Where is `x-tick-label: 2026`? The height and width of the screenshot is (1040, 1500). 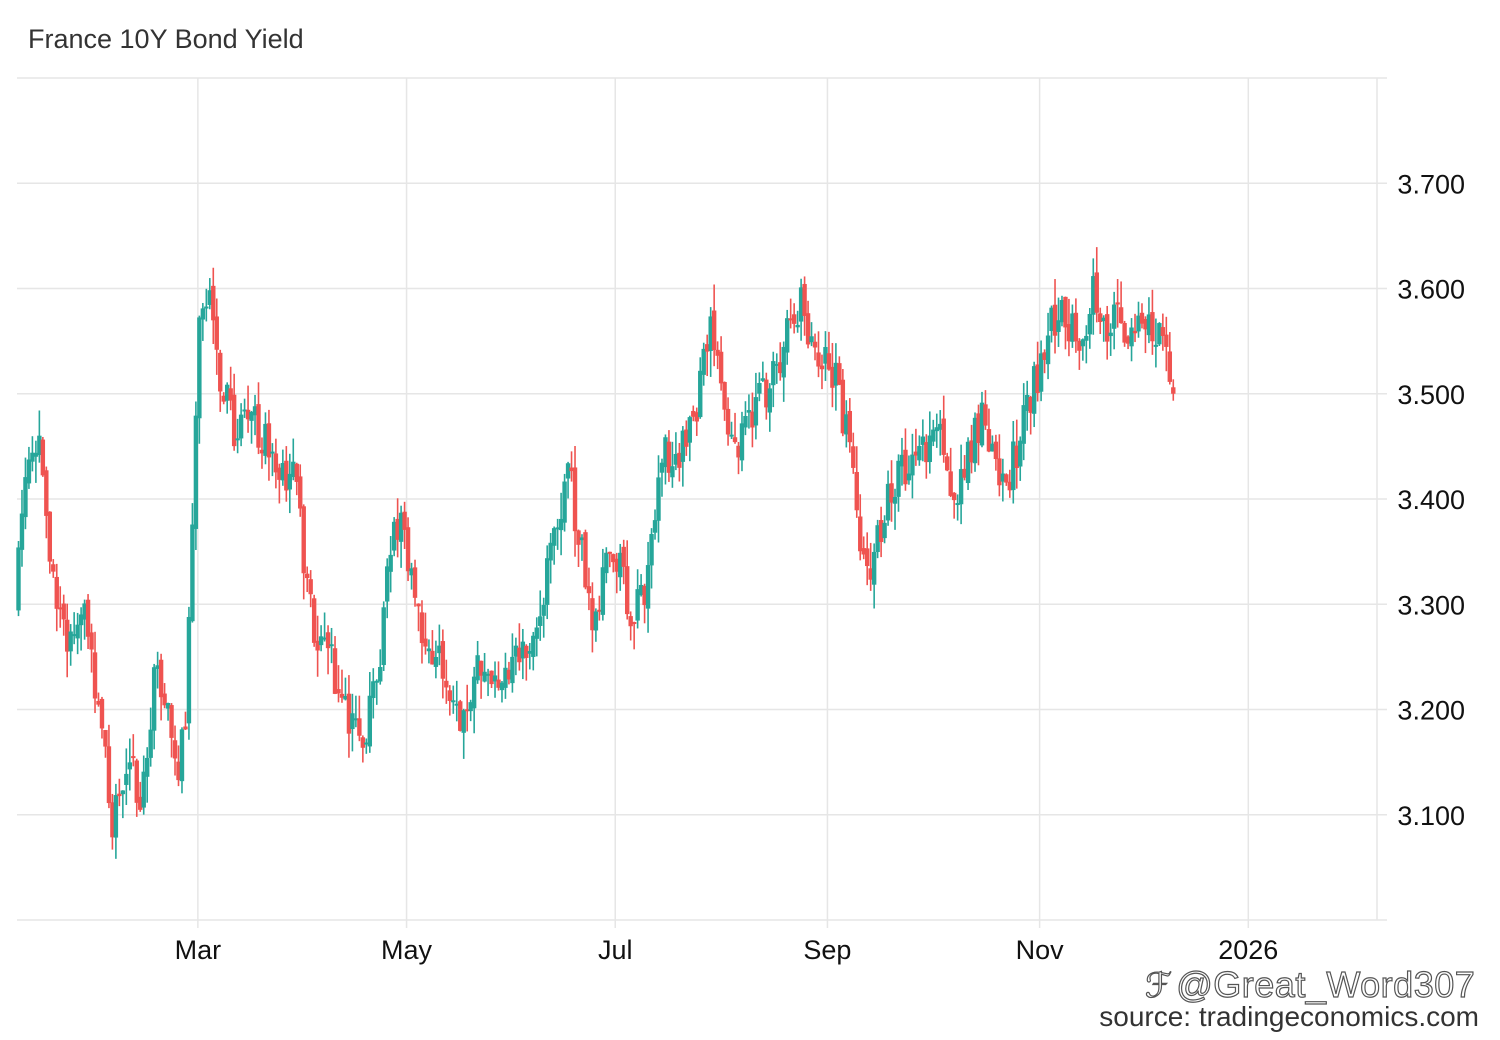 x-tick-label: 2026 is located at coordinates (1248, 950).